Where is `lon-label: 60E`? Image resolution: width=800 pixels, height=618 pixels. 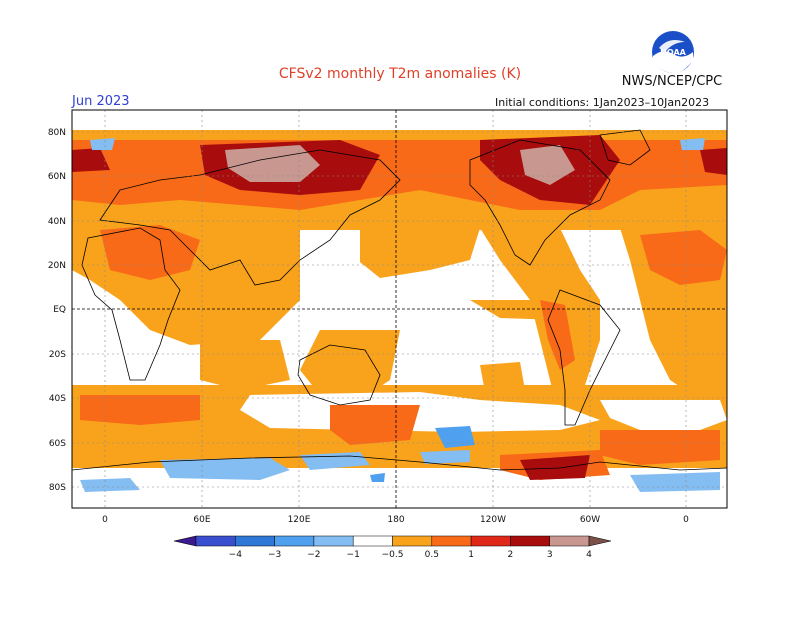
lon-label: 60E is located at coordinates (201, 520).